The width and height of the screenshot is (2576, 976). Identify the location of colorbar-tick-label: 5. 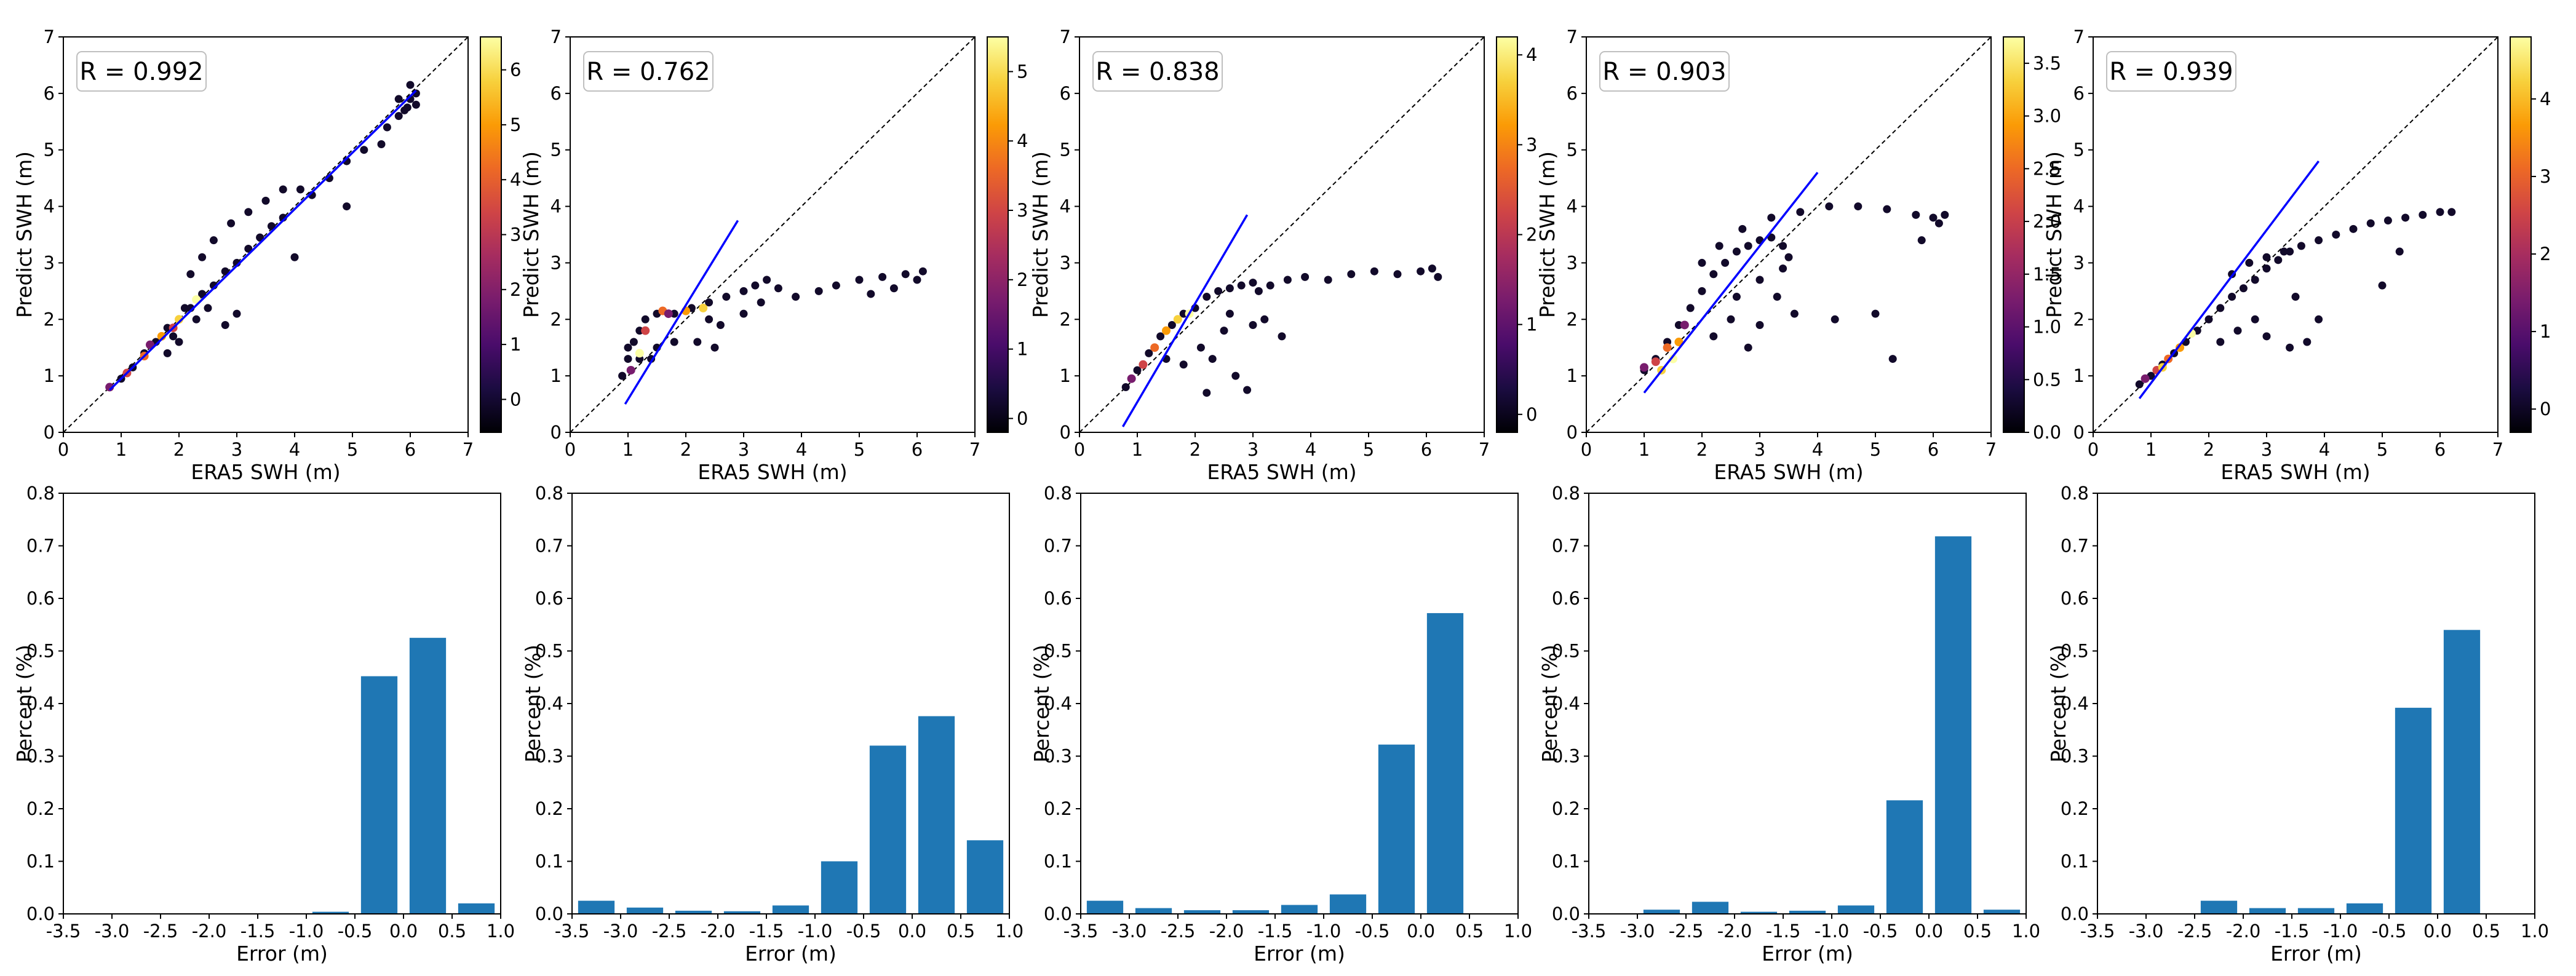
(1022, 71).